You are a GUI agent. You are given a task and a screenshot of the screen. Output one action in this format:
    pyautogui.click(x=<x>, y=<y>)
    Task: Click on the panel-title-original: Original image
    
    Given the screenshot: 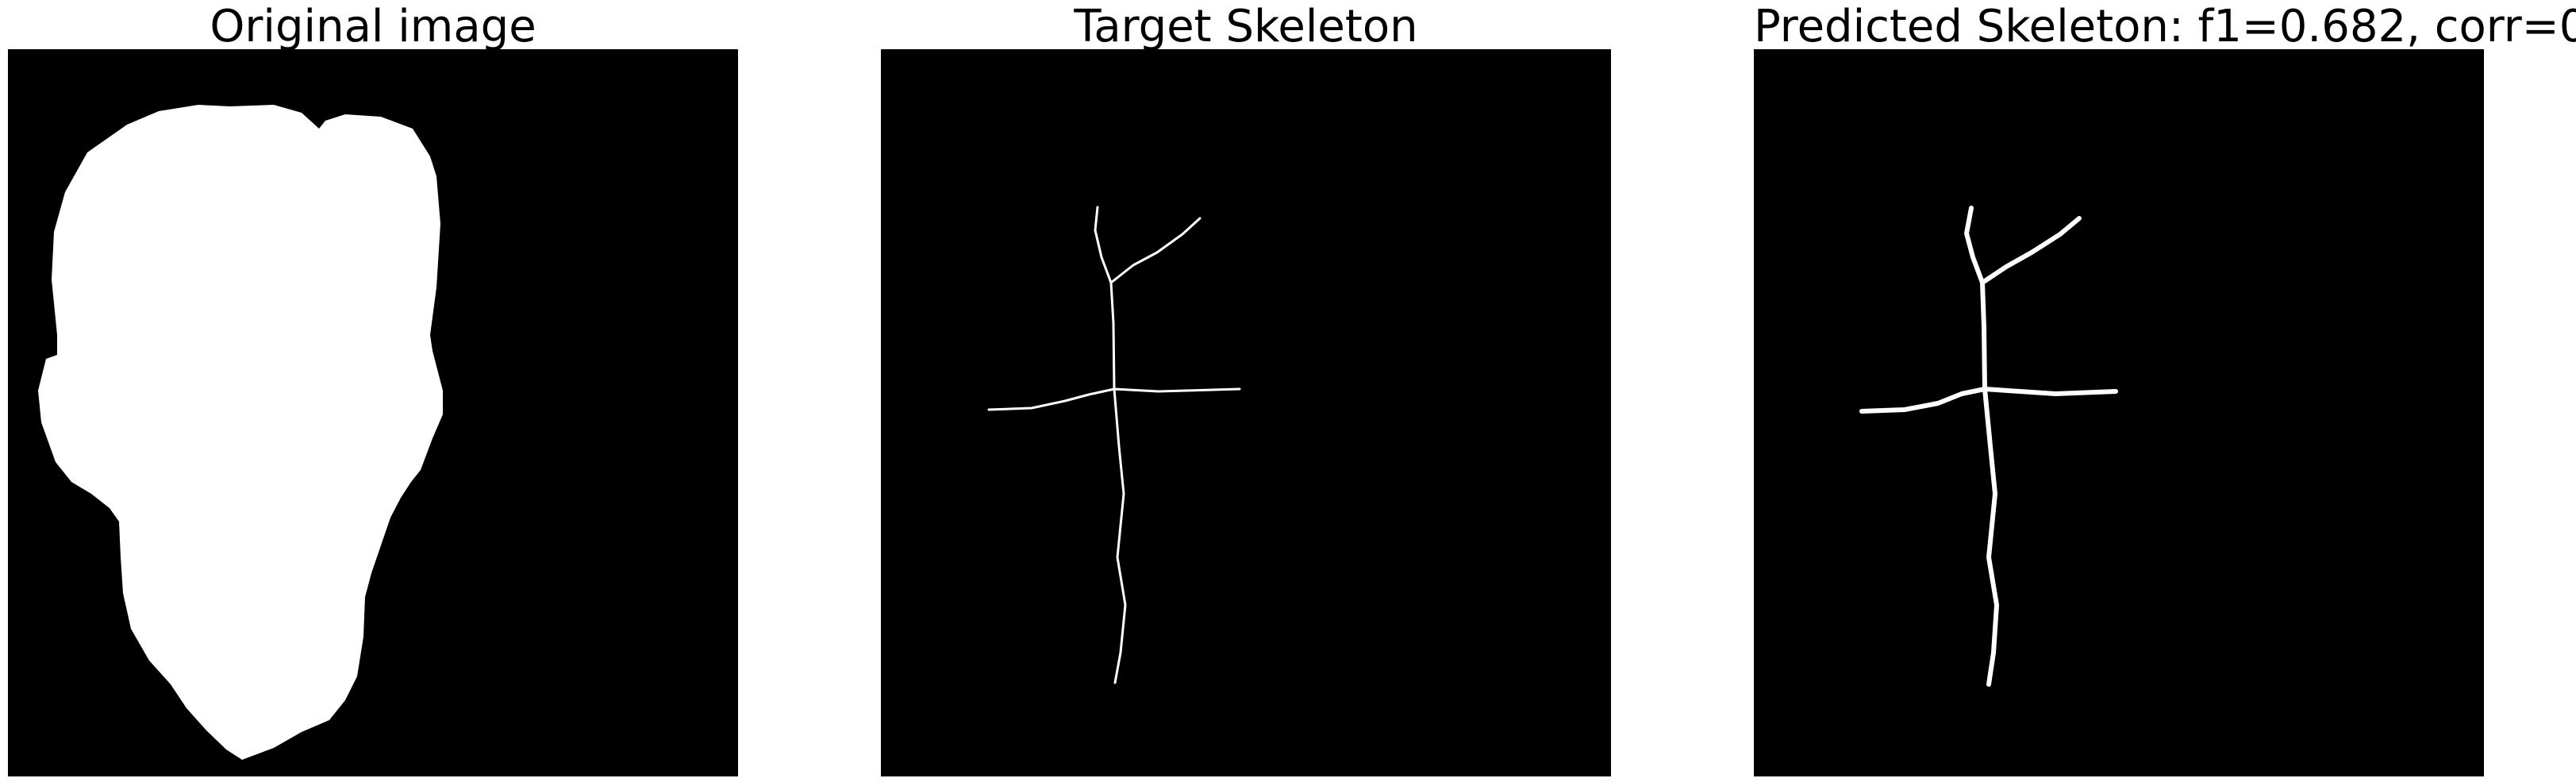 What is the action you would take?
    pyautogui.click(x=373, y=27)
    